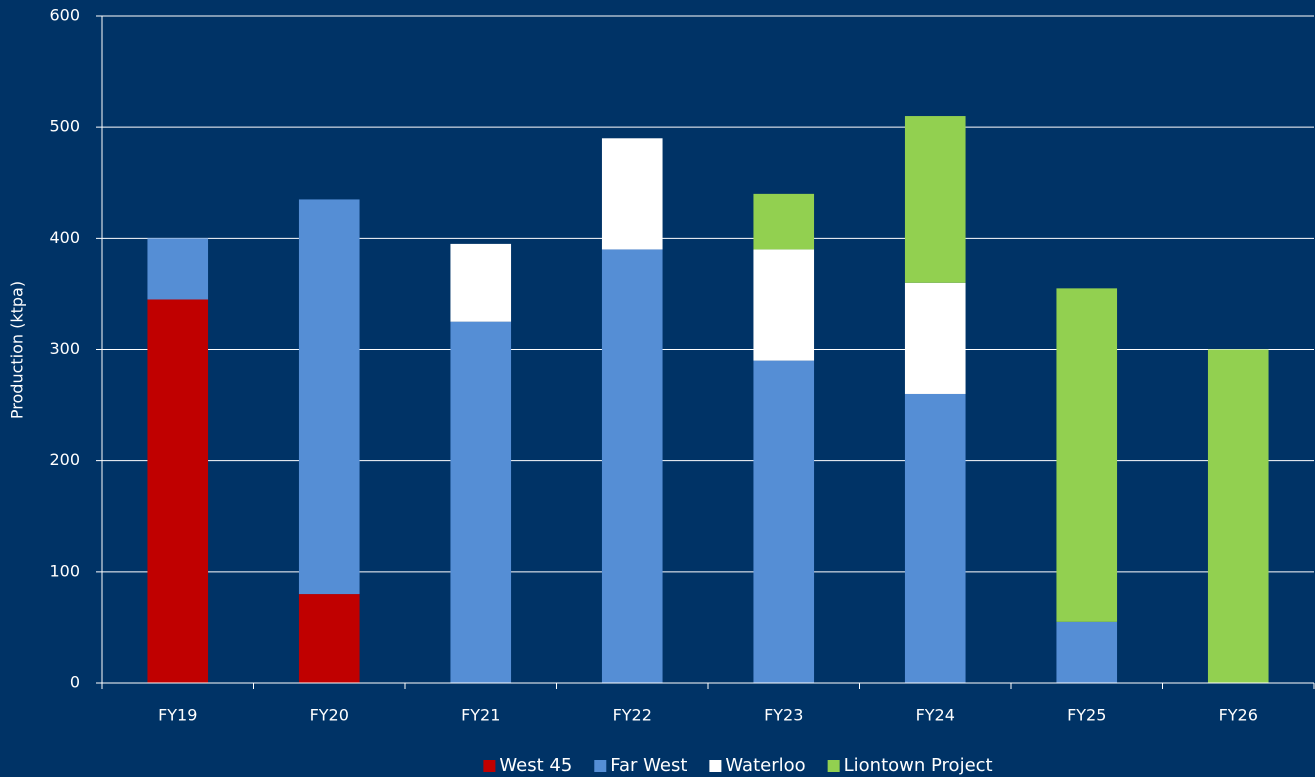 The height and width of the screenshot is (777, 1315). I want to click on y-tick-label: 600, so click(64, 15).